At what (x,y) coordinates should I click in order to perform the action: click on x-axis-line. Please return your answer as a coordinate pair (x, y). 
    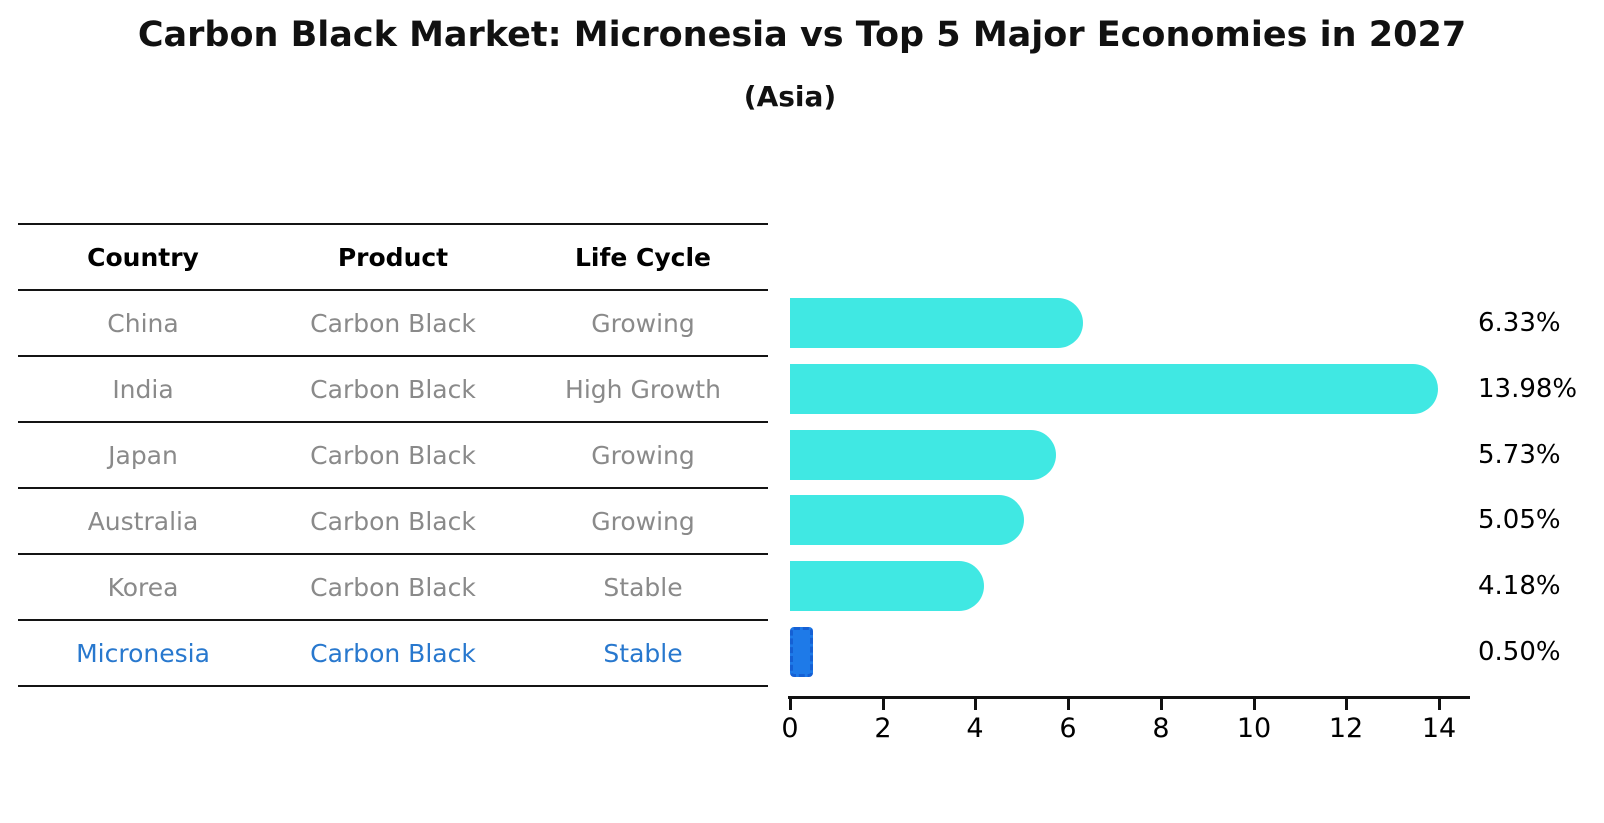
    Looking at the image, I should click on (1129, 697).